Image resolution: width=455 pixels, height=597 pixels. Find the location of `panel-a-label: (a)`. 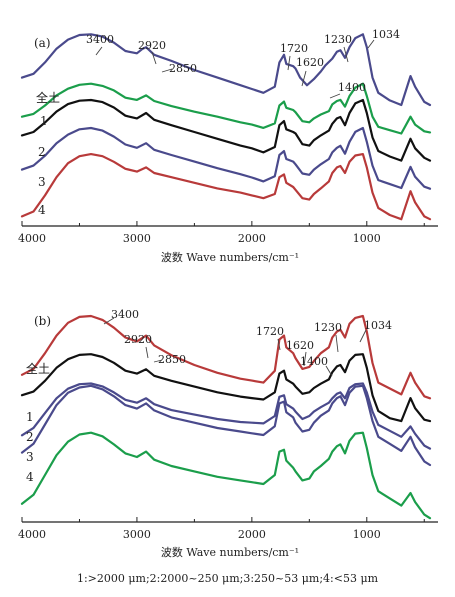

panel-a-label: (a) is located at coordinates (42, 43).